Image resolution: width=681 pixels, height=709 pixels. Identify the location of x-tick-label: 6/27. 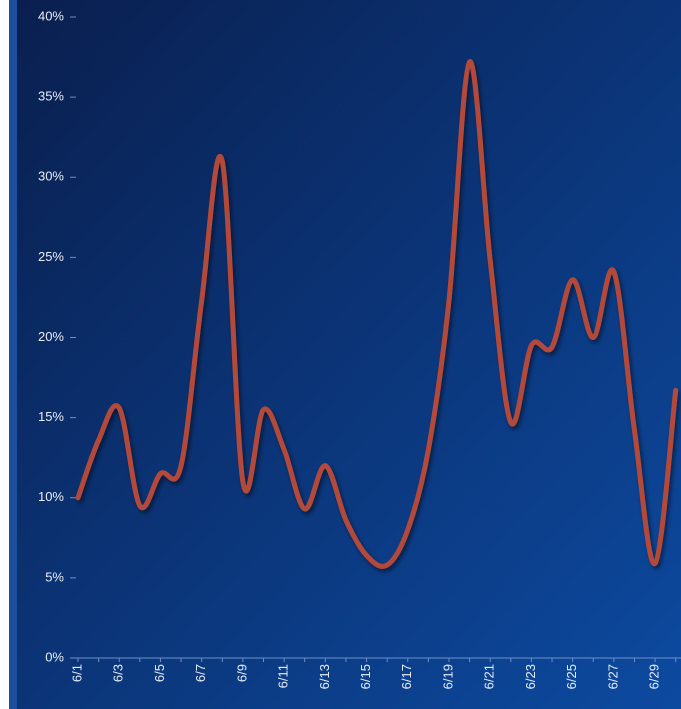
(612, 676).